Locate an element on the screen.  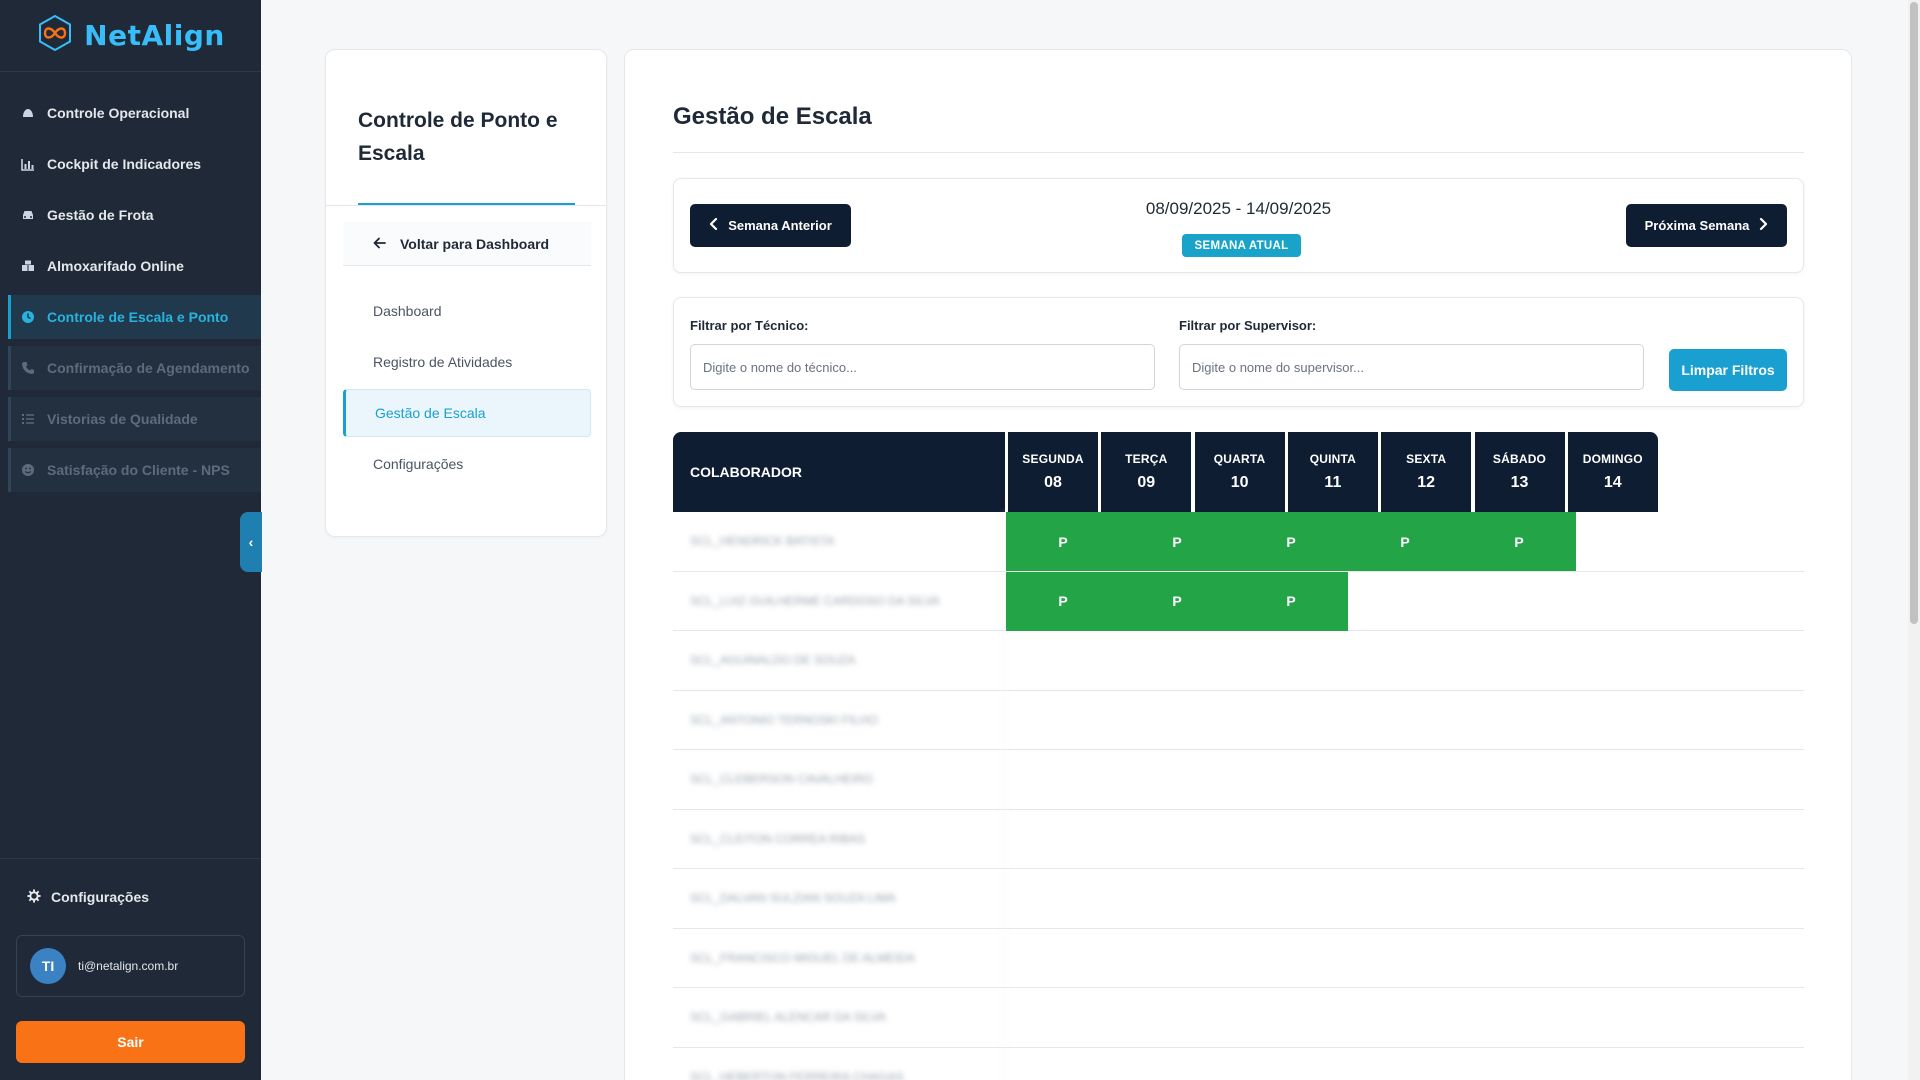
back-to-dashboard-link: Voltar para Dashboard is located at coordinates (467, 244).